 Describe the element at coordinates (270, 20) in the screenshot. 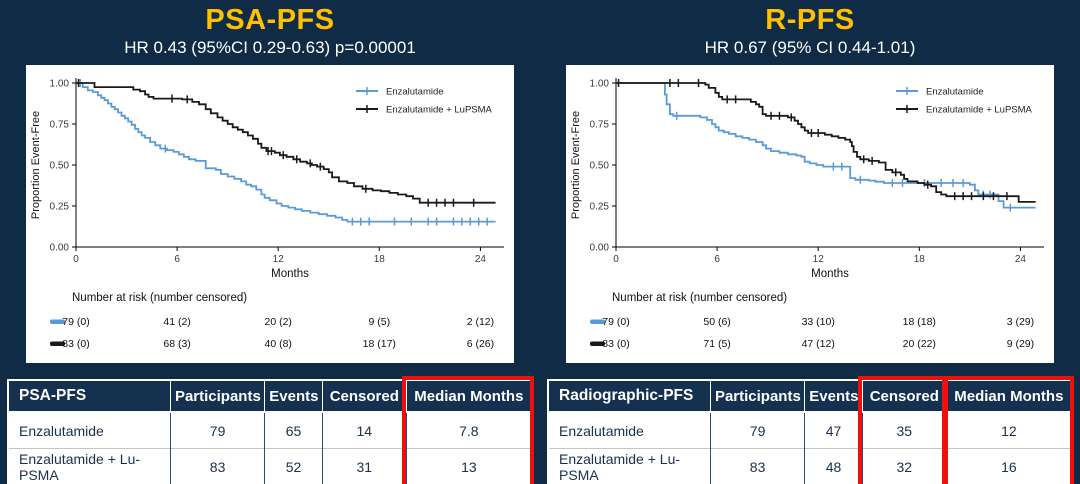

I see `psa-pfs-title: PSA-PFS` at that location.